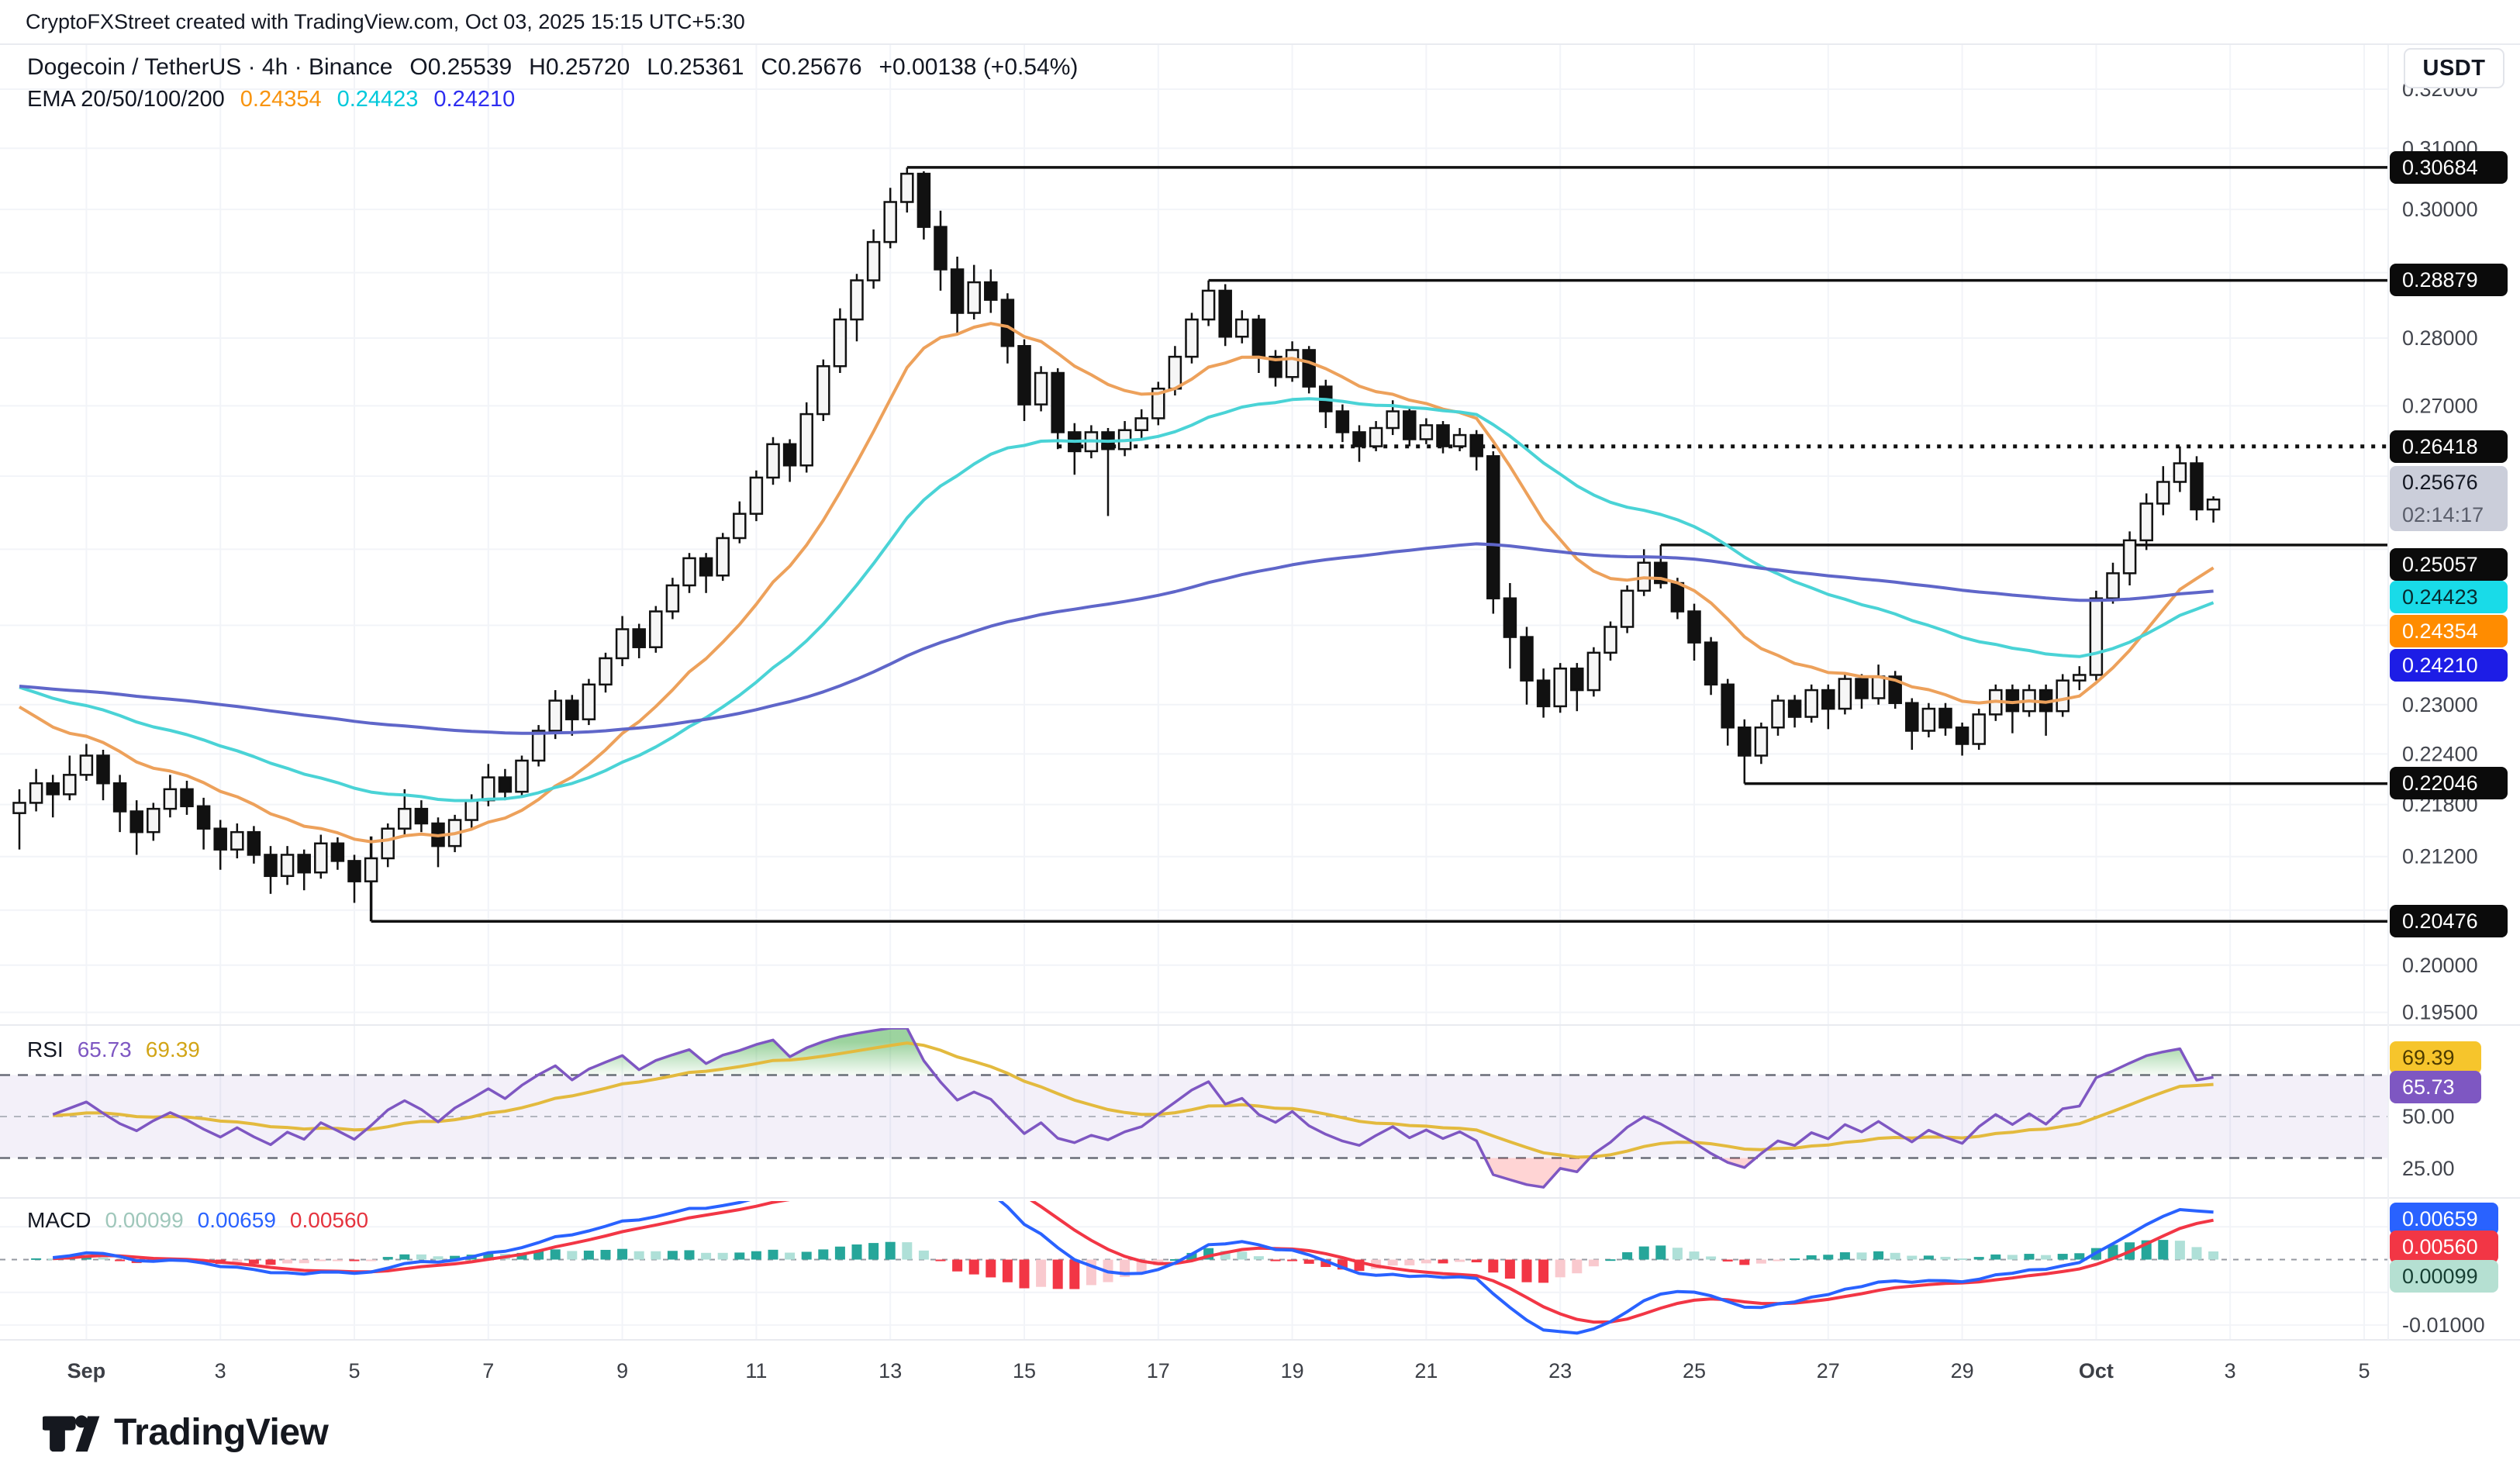  I want to click on time-scale-label: 11, so click(756, 1370).